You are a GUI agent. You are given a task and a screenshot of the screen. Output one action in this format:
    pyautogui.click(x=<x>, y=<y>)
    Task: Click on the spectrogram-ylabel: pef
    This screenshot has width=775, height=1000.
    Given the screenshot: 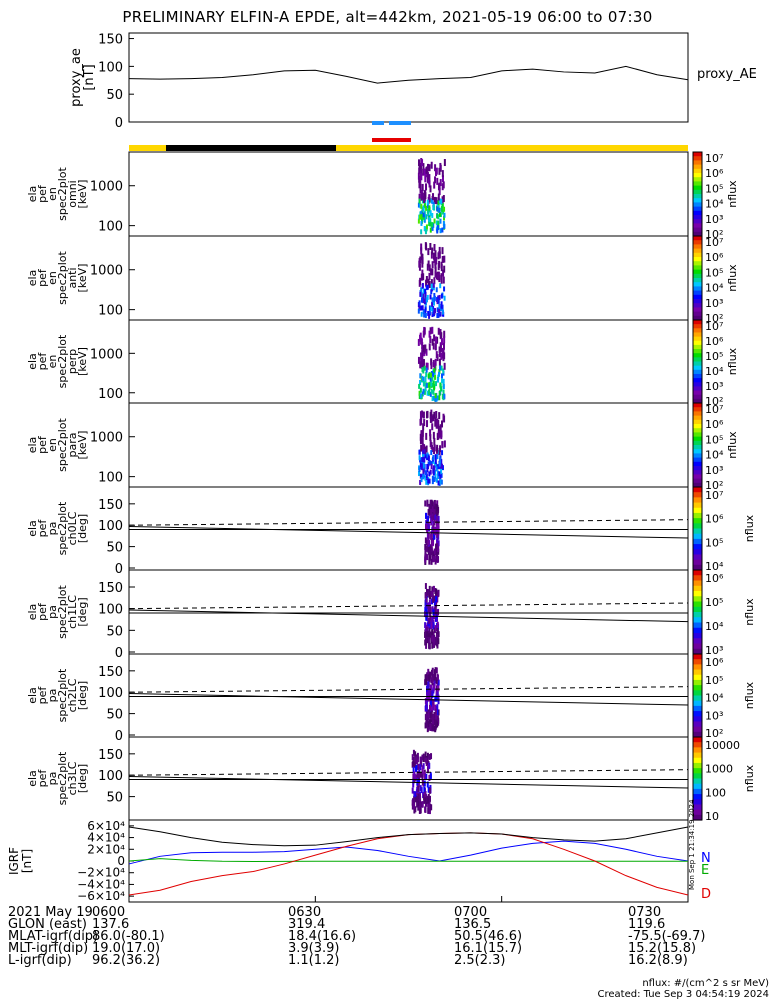 What is the action you would take?
    pyautogui.click(x=42, y=444)
    